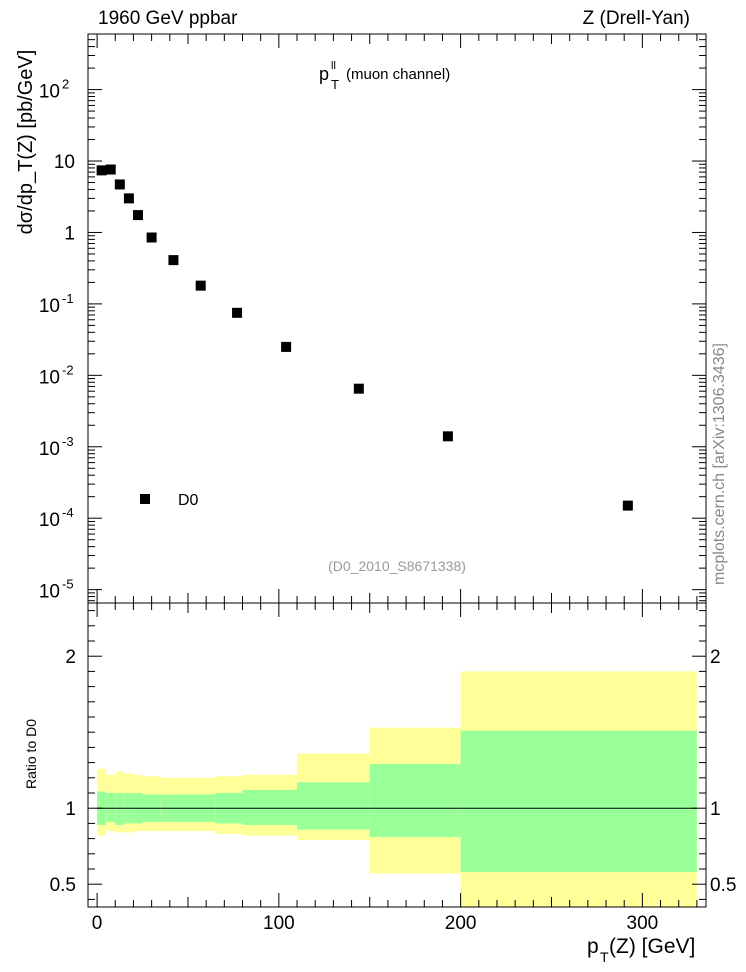 This screenshot has height=972, width=746. Describe the element at coordinates (593, 946) in the screenshot. I see `x-axis-title-main: p` at that location.